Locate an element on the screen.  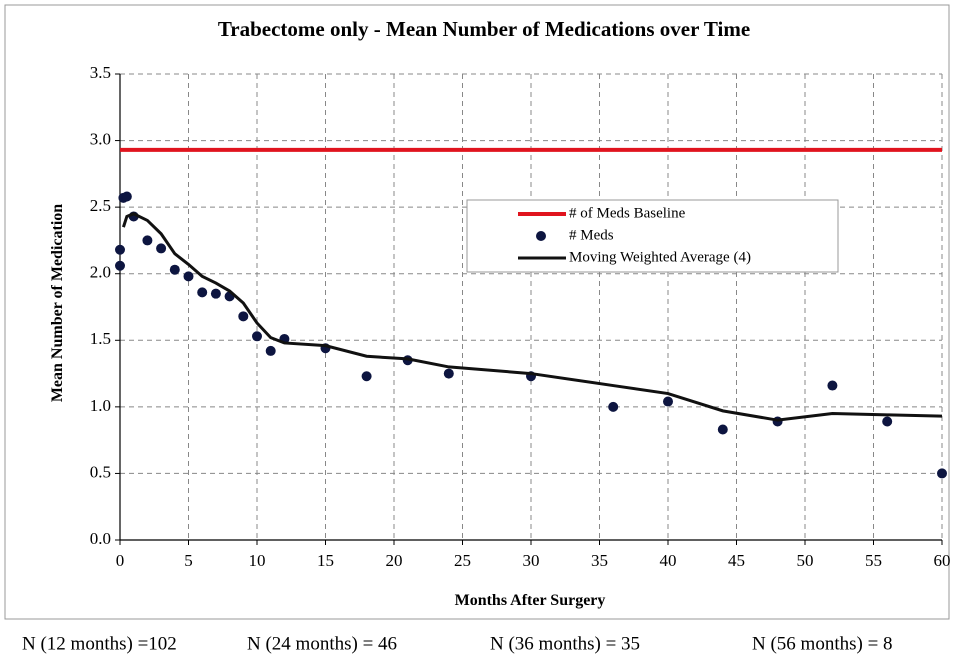
x-tick-label: 15 is located at coordinates (325, 560).